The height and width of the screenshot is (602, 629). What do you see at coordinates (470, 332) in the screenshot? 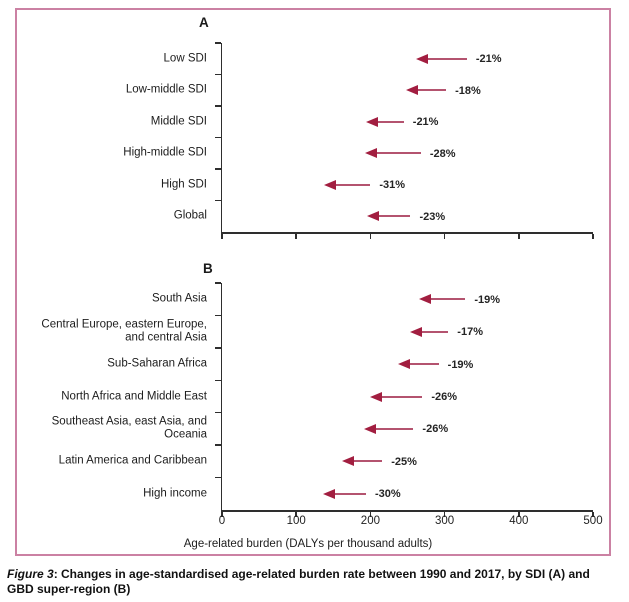
I see `percent-change-label: -17%` at bounding box center [470, 332].